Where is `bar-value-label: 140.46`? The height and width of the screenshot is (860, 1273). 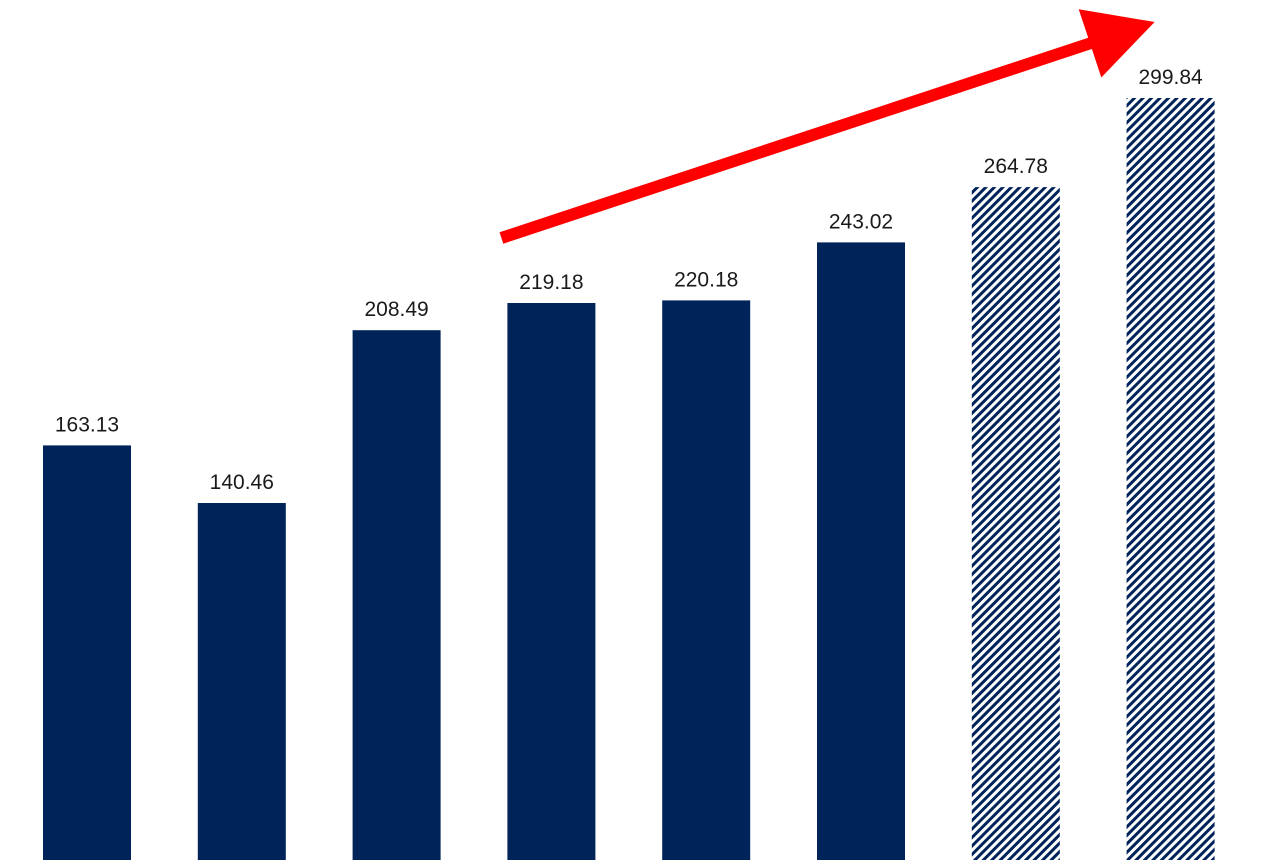
bar-value-label: 140.46 is located at coordinates (242, 482).